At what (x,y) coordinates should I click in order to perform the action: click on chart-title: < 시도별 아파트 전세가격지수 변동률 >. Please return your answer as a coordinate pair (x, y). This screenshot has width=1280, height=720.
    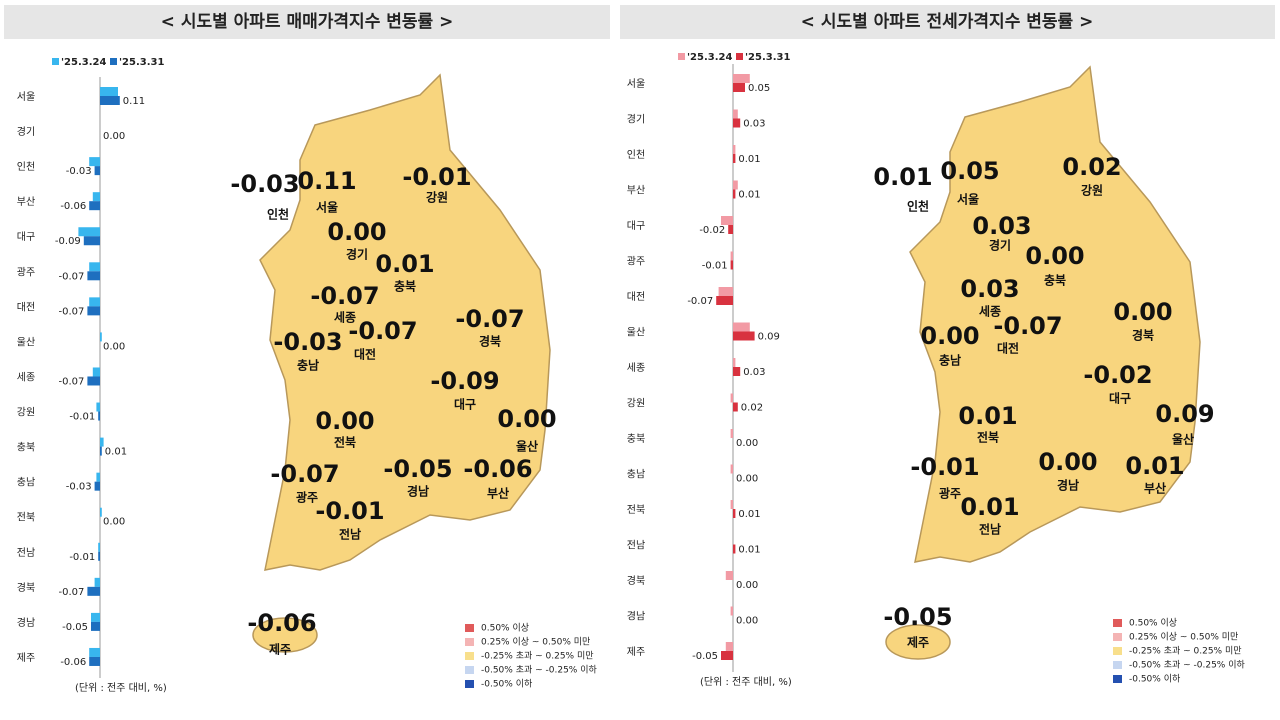
    Looking at the image, I should click on (947, 22).